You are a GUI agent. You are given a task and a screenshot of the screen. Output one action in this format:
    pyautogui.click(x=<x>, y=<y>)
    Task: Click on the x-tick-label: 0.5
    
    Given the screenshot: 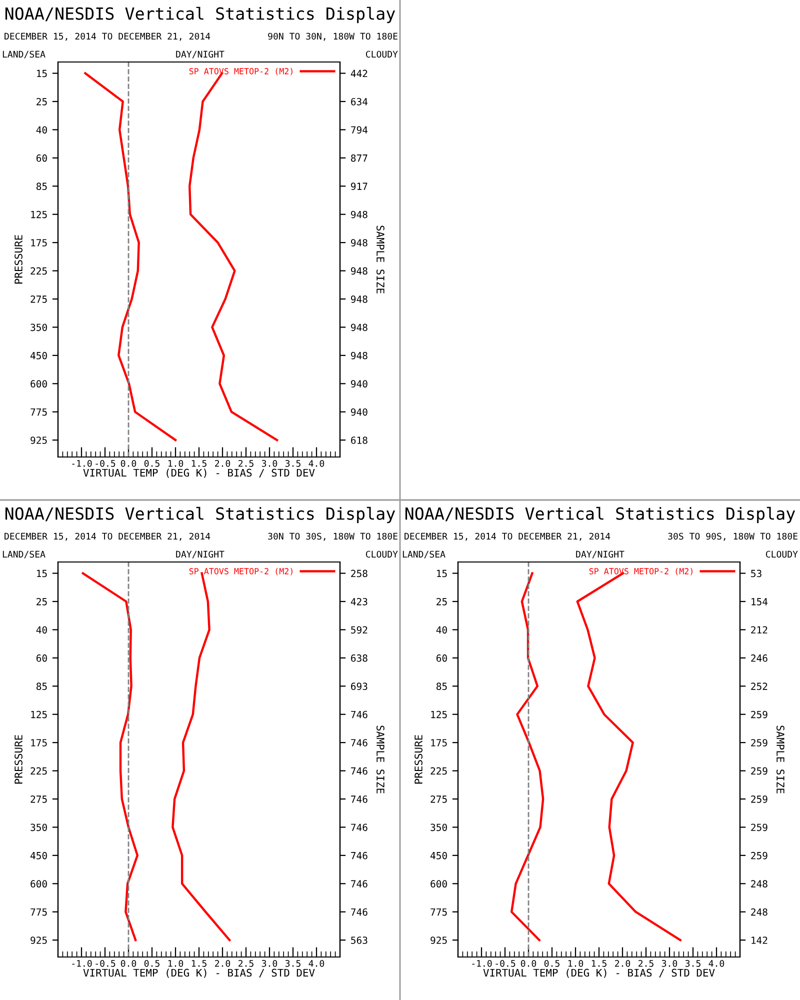 What is the action you would take?
    pyautogui.click(x=552, y=963)
    